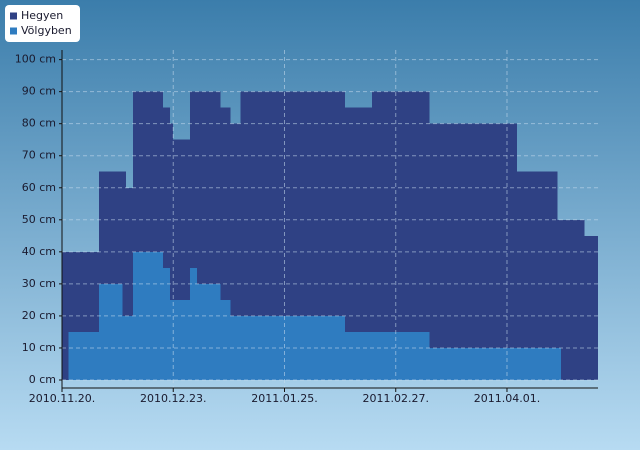  I want to click on y-tick-label: 20 cm, so click(39, 315).